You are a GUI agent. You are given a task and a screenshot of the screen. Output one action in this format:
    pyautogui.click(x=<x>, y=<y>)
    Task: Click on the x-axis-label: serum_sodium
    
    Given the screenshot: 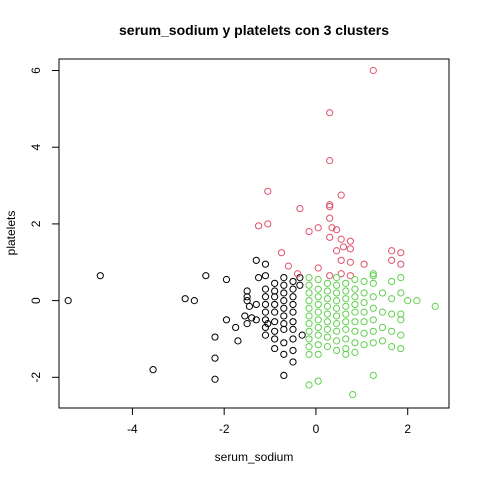 What is the action you would take?
    pyautogui.click(x=254, y=457)
    